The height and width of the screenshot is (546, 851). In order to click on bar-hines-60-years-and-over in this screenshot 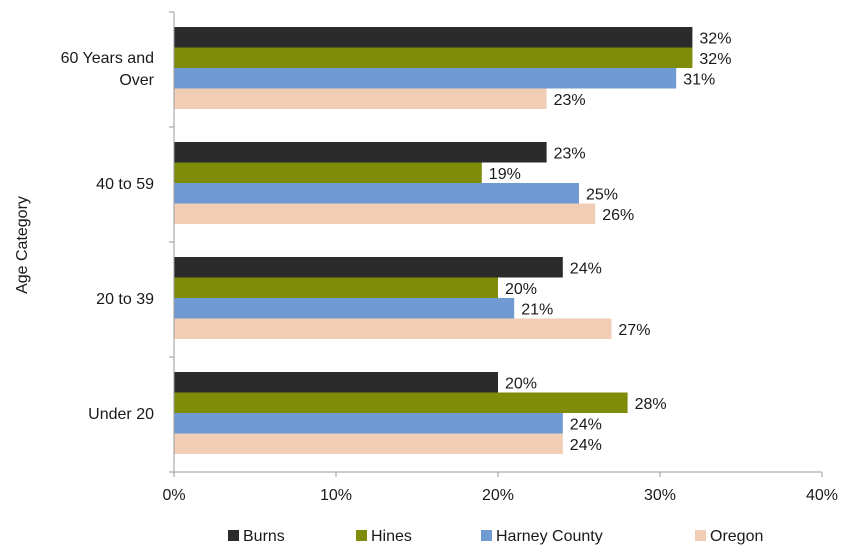, I will do `click(433, 57)`.